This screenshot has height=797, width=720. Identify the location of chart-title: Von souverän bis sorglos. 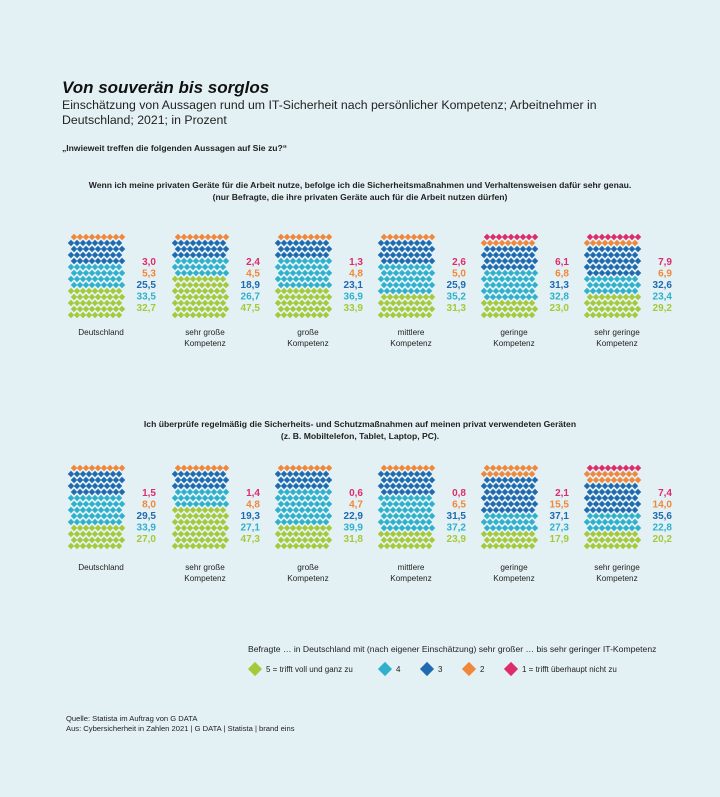
(166, 87).